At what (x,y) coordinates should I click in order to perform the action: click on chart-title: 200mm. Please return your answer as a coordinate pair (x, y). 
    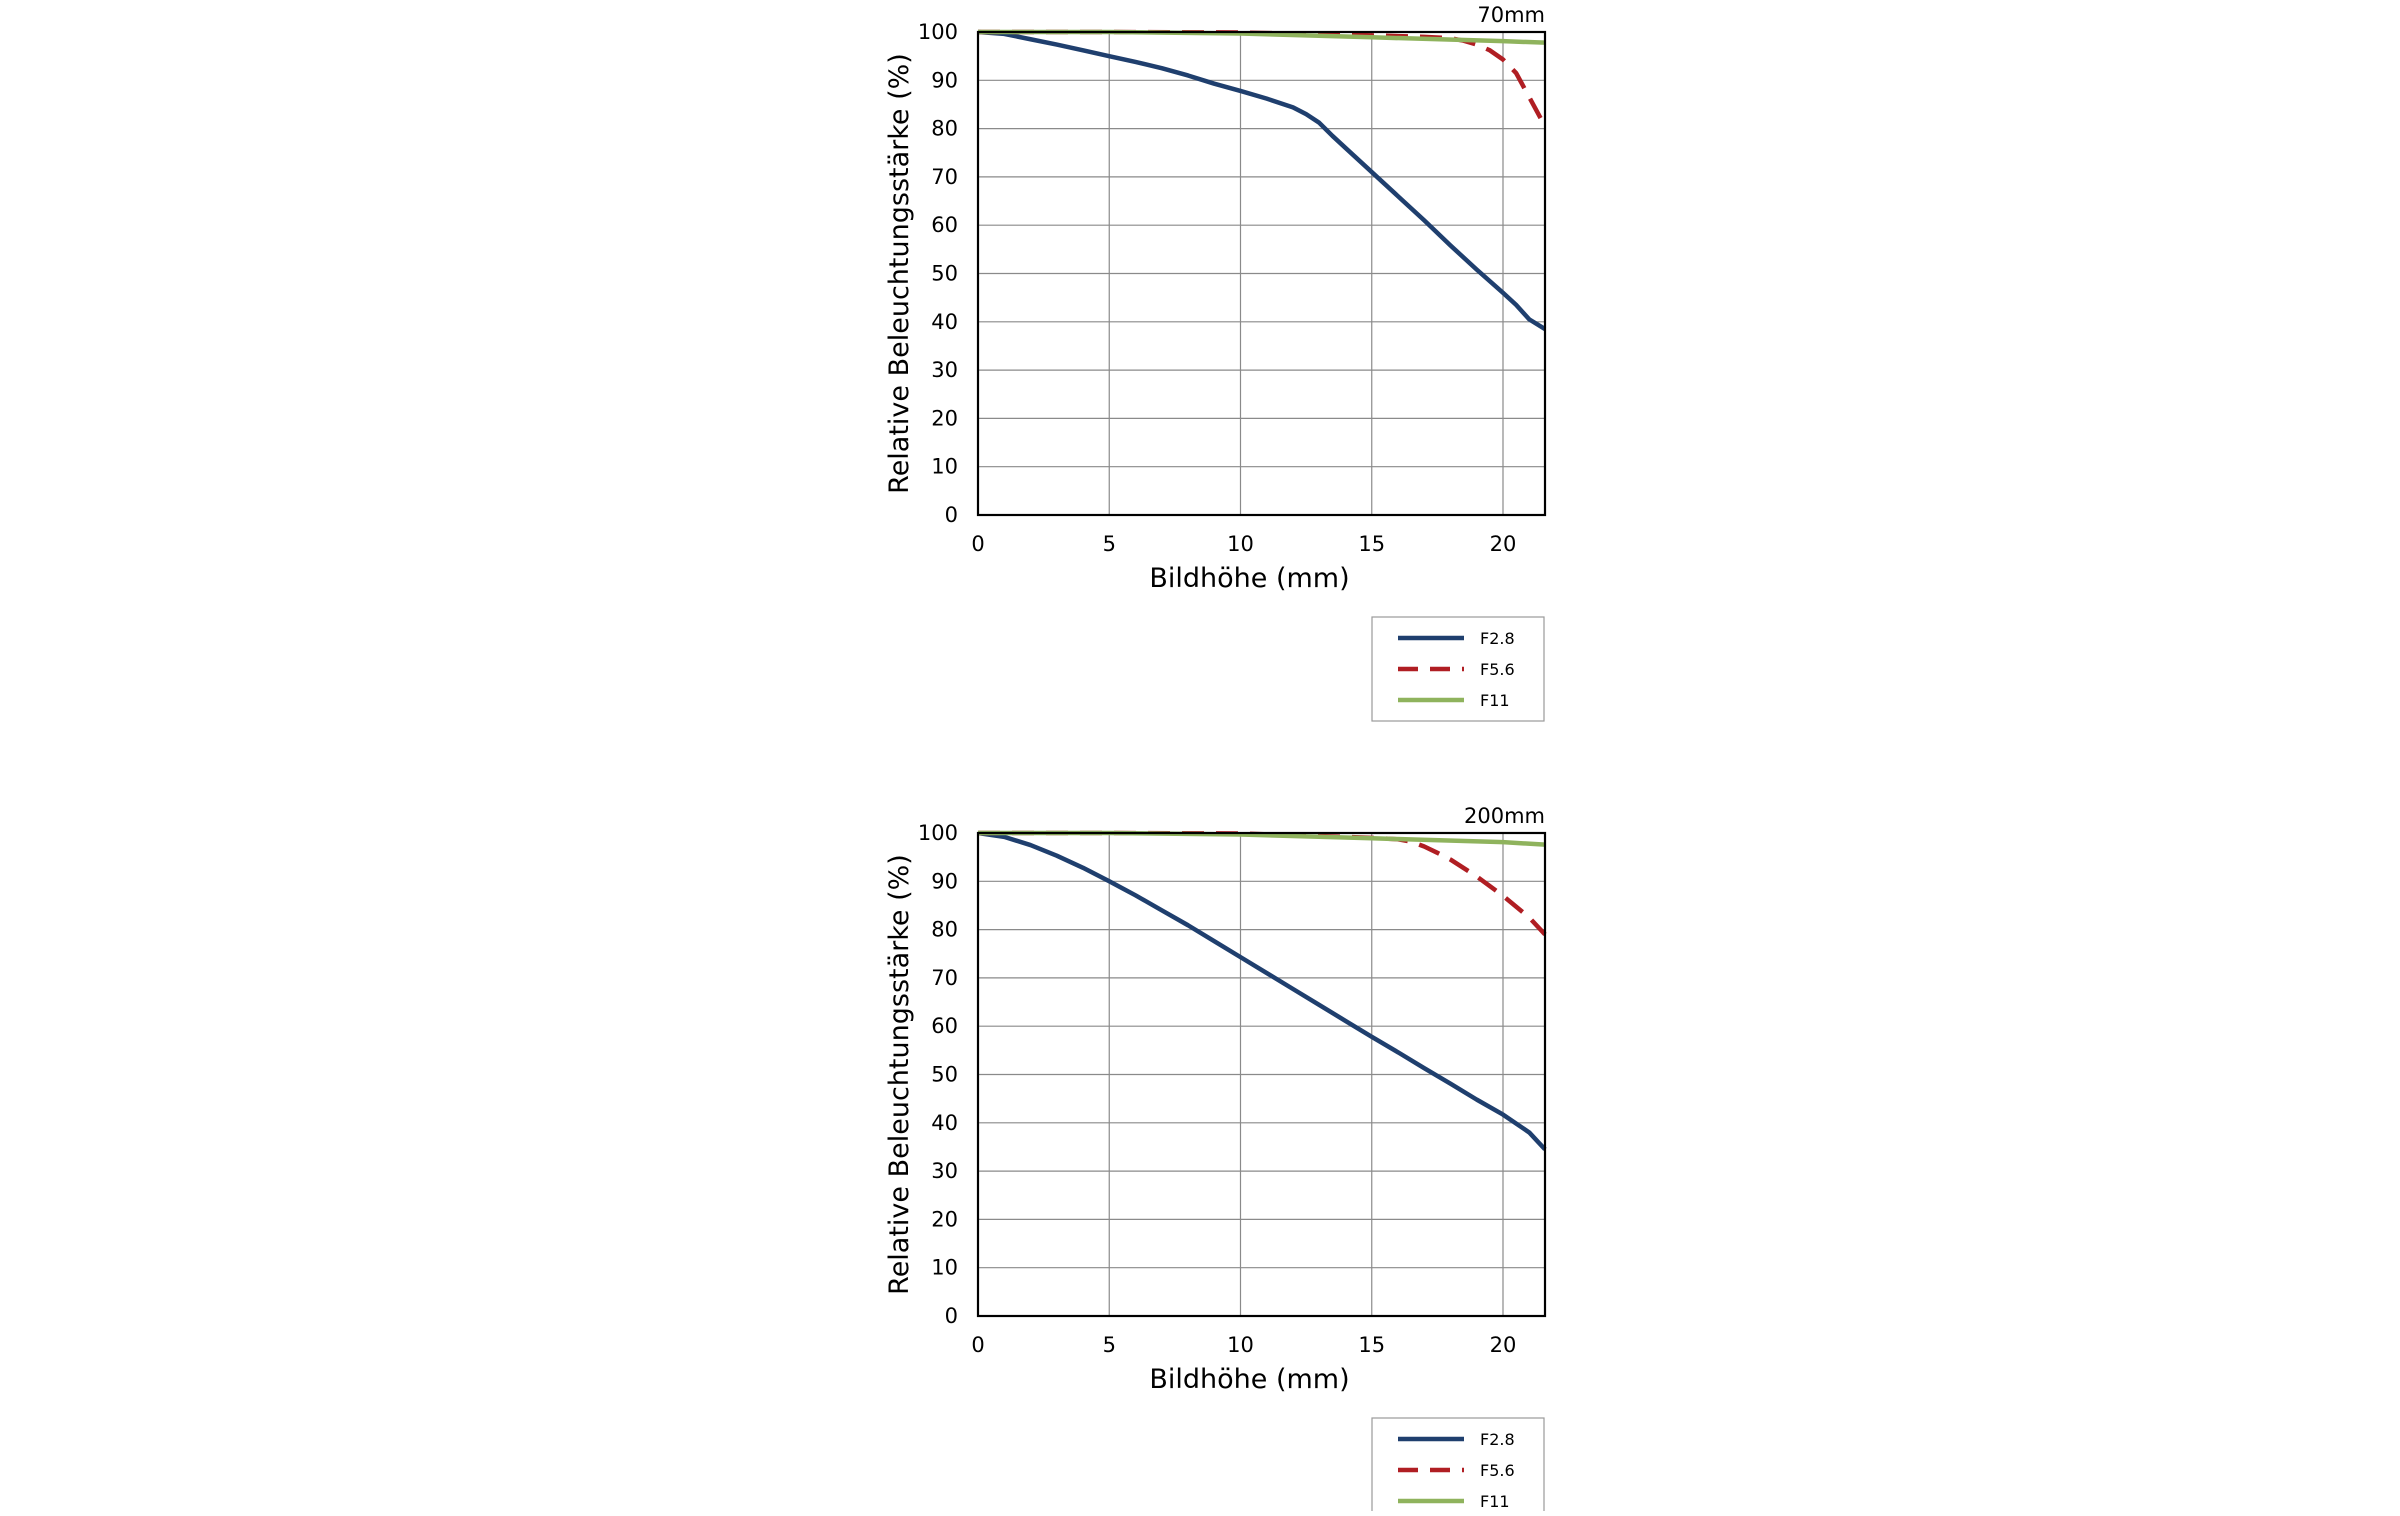
    Looking at the image, I should click on (1504, 816).